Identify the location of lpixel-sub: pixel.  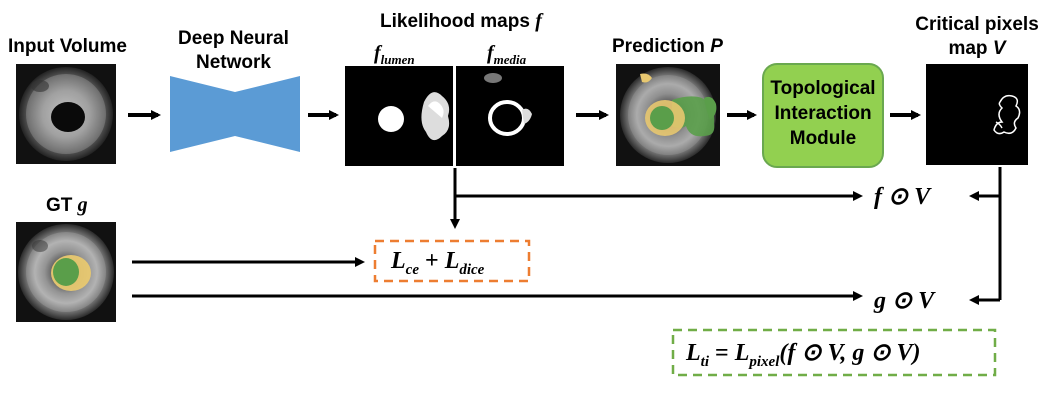
(764, 361).